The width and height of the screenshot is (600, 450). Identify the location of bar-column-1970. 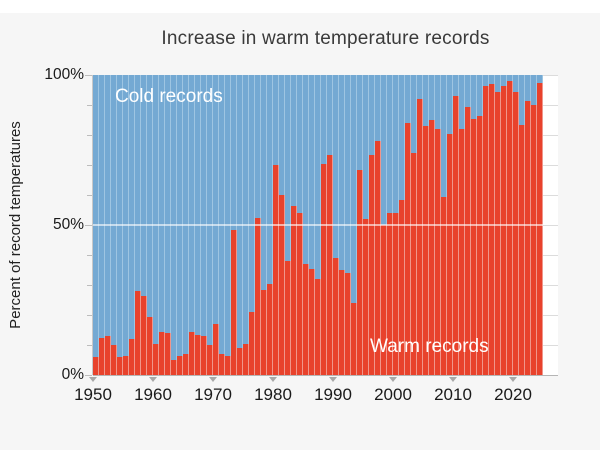
(216, 225).